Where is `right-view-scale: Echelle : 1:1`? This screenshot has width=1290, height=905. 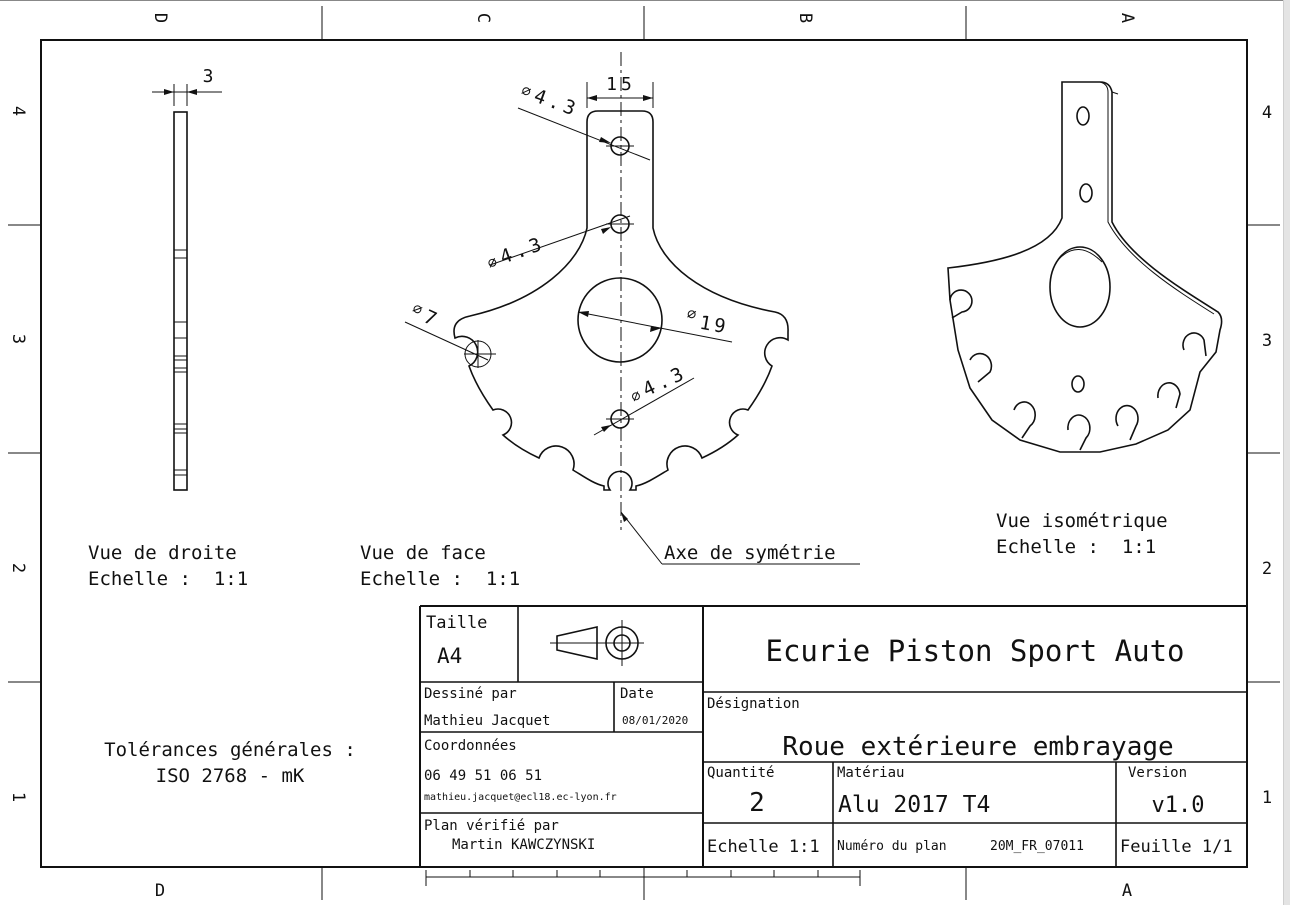
right-view-scale: Echelle : 1:1 is located at coordinates (168, 579).